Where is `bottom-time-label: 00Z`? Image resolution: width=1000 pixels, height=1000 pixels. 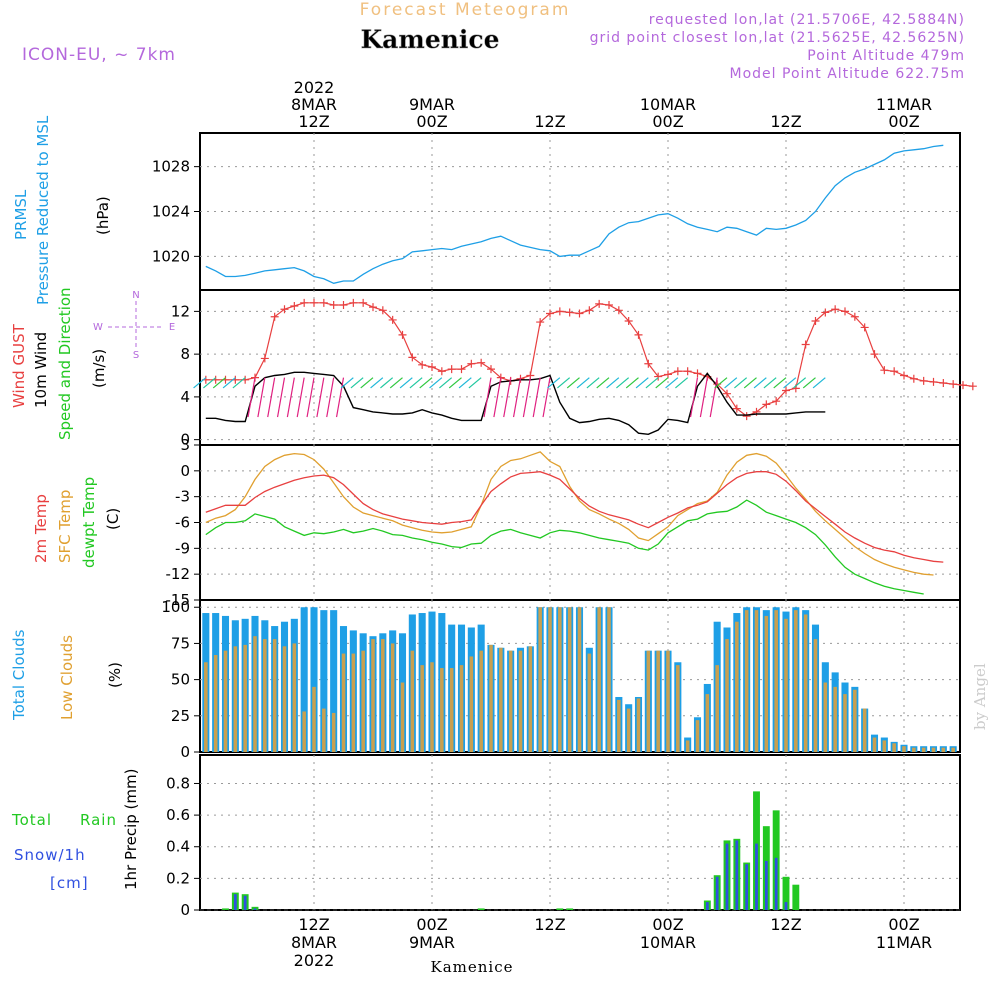
bottom-time-label: 00Z is located at coordinates (903, 924).